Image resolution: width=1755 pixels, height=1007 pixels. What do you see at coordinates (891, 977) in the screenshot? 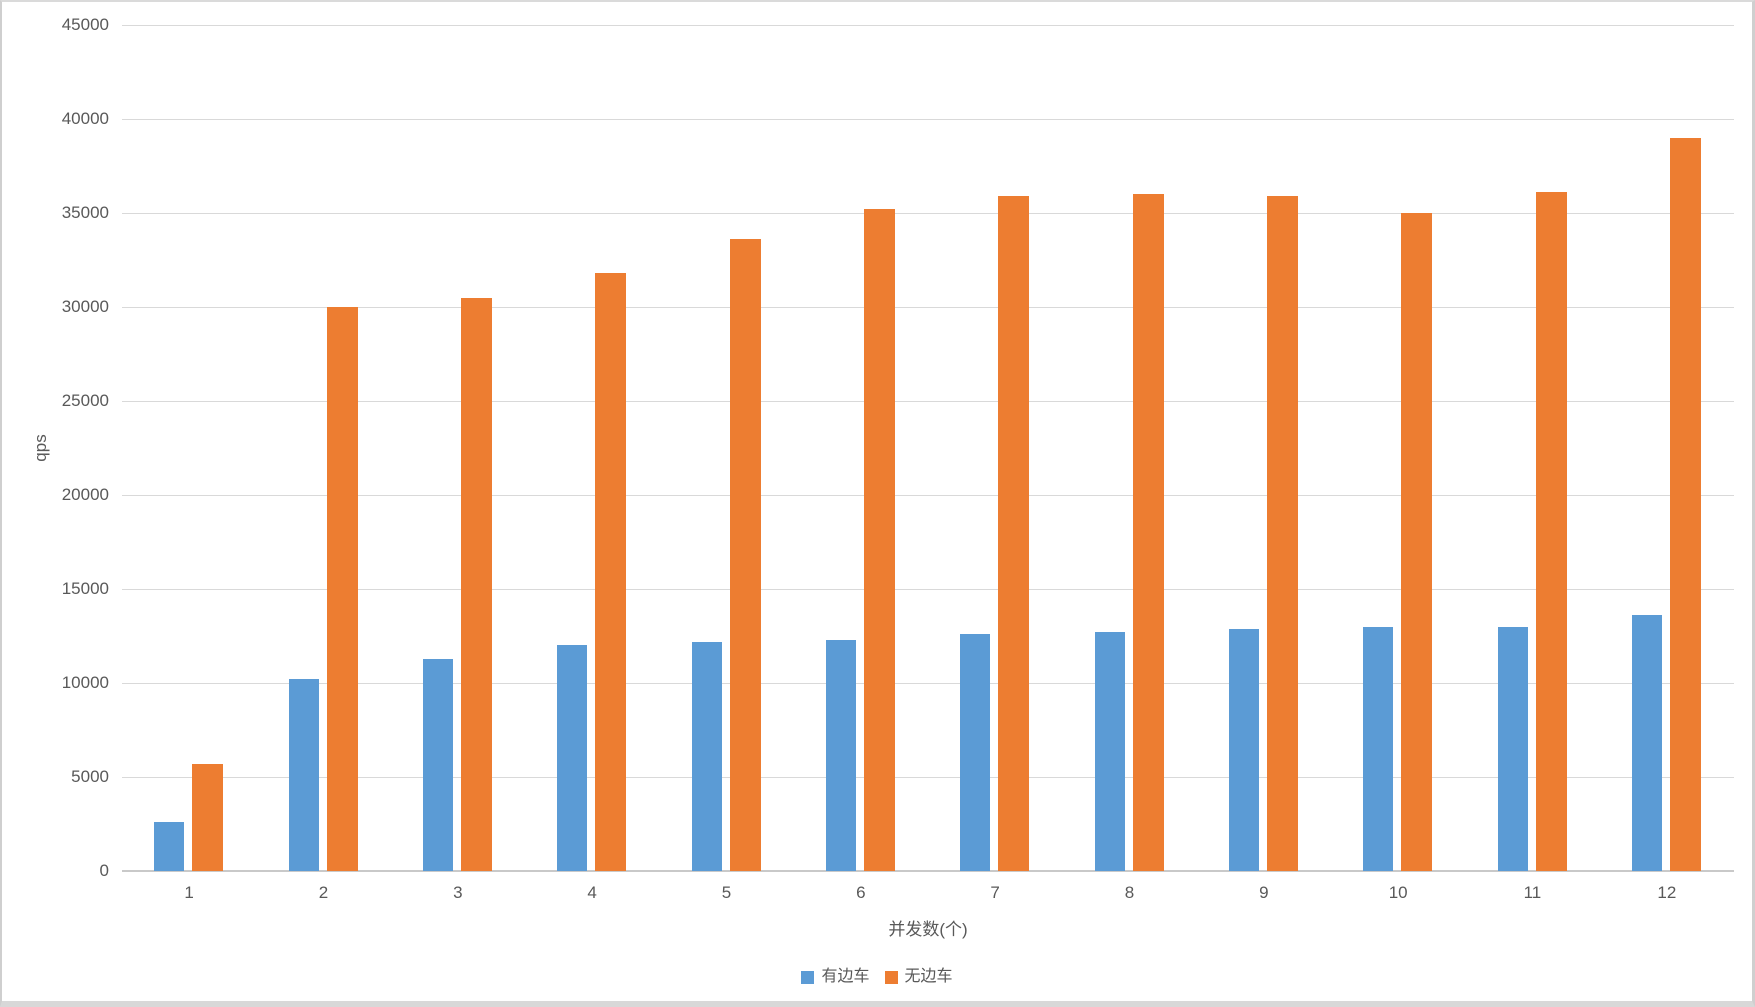
I see `legend-swatch-without-sidecar` at bounding box center [891, 977].